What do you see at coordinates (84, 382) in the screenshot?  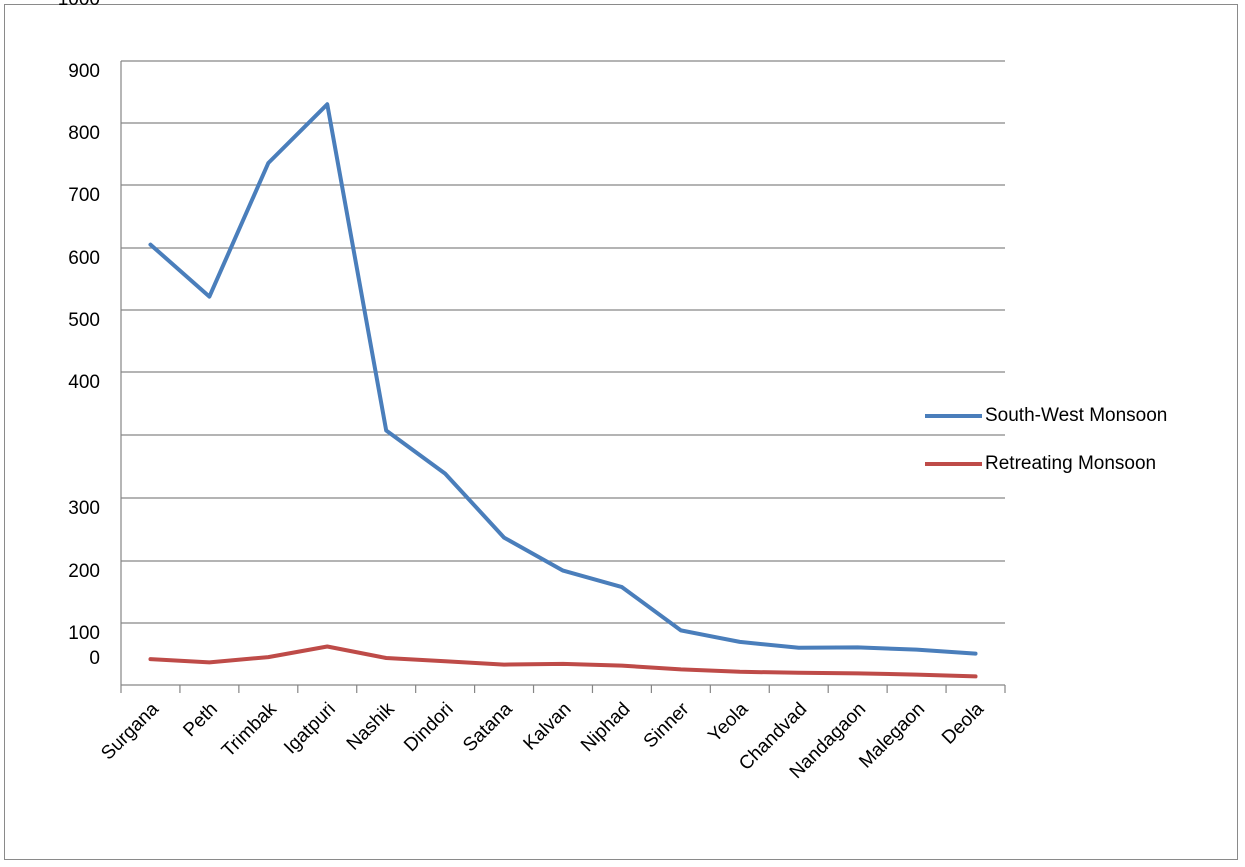 I see `y-tick-label: 400` at bounding box center [84, 382].